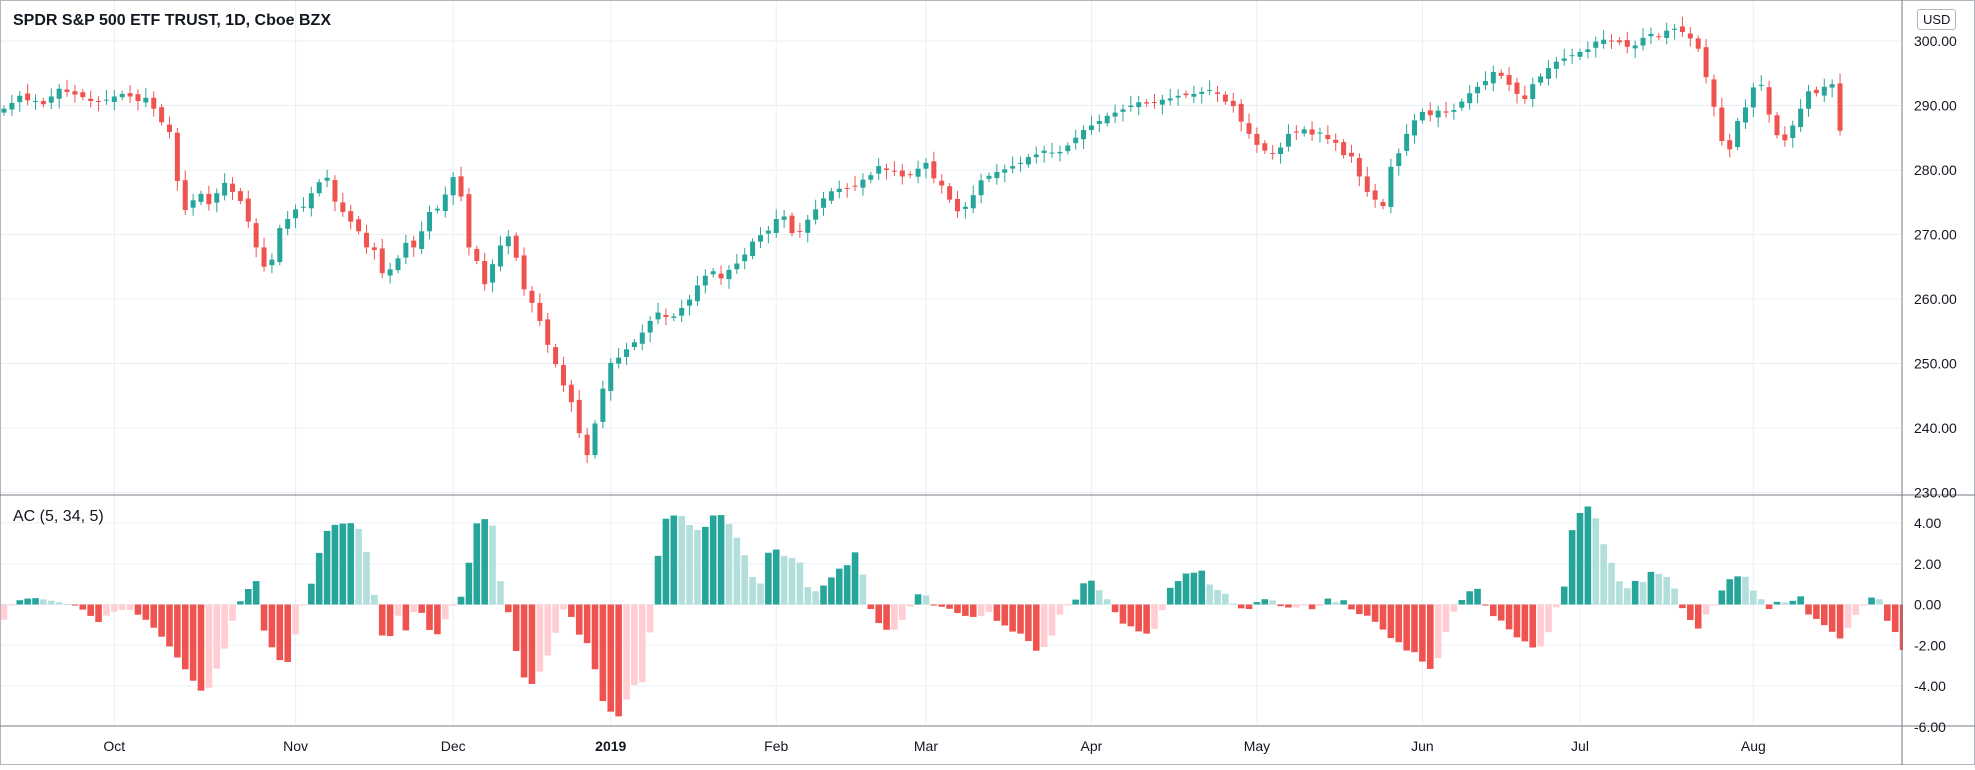 Image resolution: width=1975 pixels, height=770 pixels. I want to click on price-tick-label: 270.00, so click(1935, 235).